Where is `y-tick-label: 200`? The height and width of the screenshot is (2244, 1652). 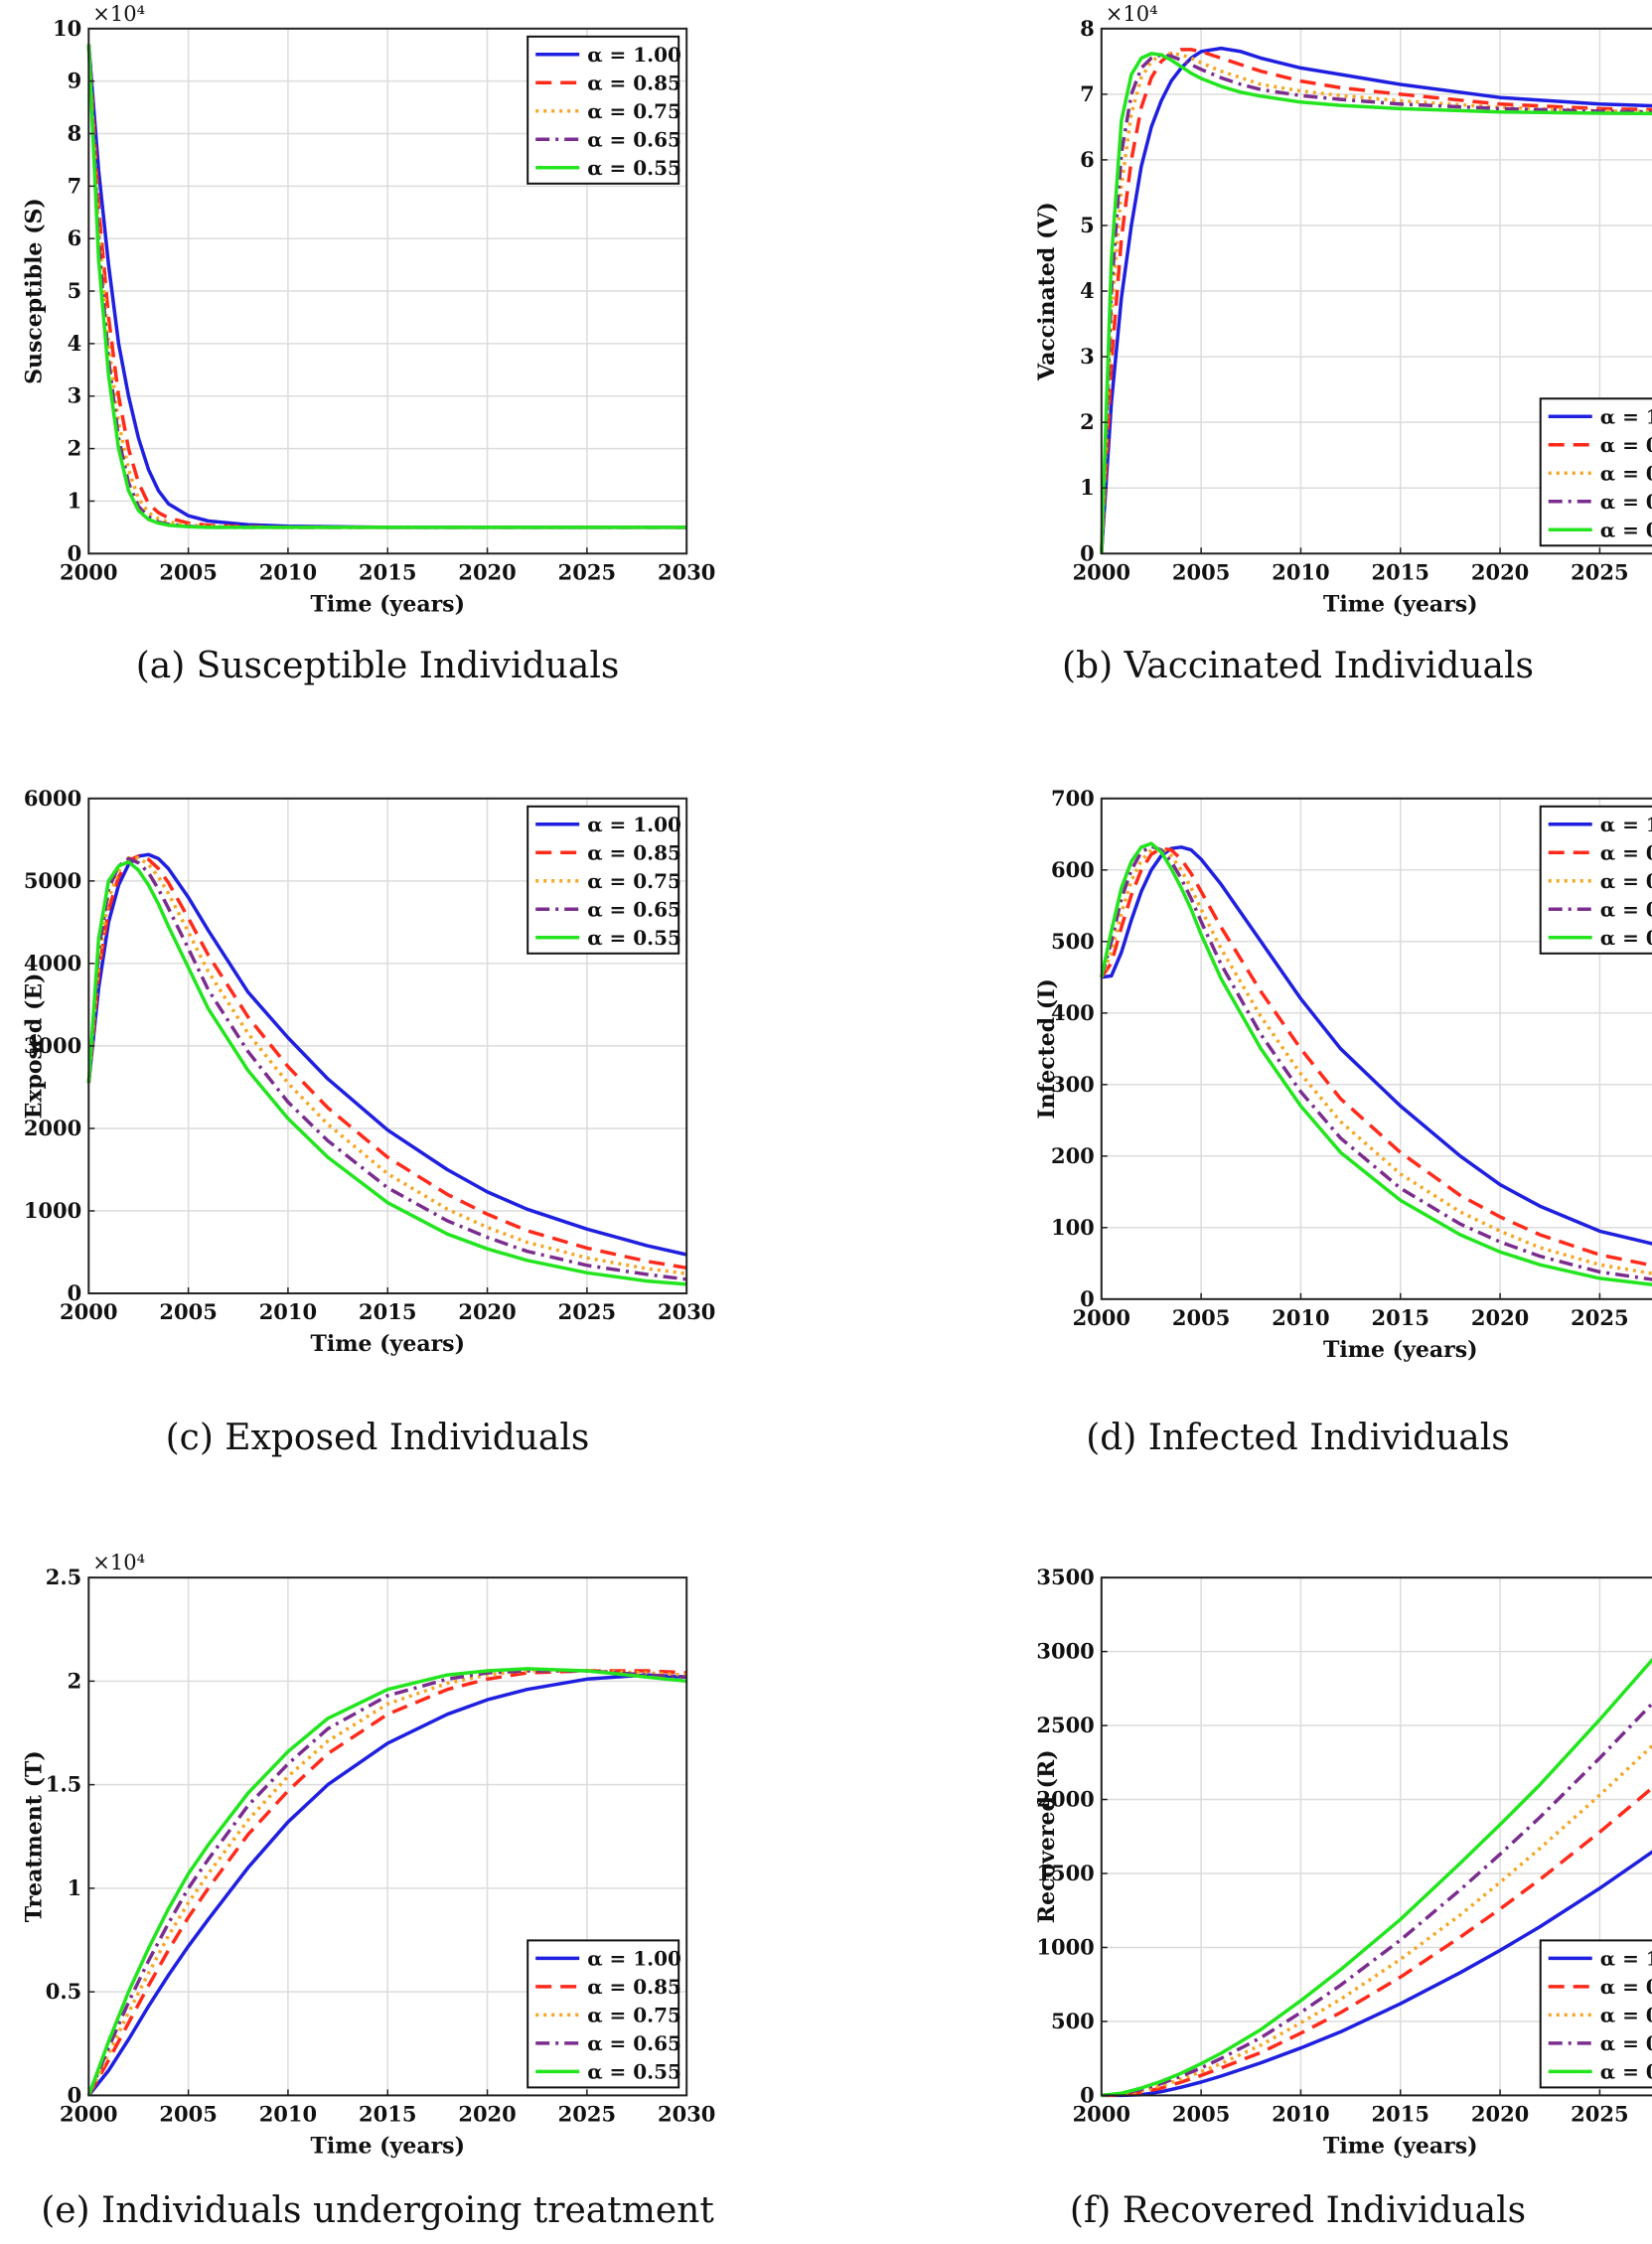 y-tick-label: 200 is located at coordinates (1073, 1155).